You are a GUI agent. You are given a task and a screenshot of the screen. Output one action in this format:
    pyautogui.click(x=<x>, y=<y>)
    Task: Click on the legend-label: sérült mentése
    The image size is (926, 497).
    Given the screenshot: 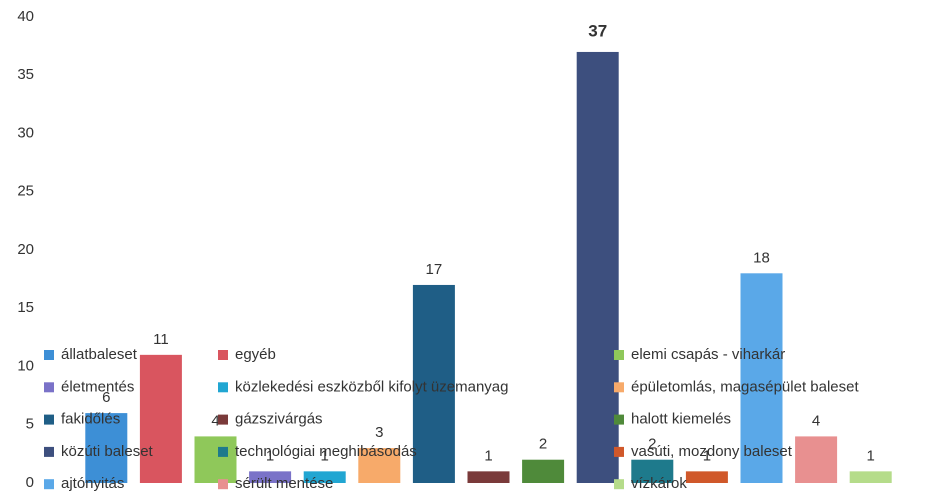 What is the action you would take?
    pyautogui.click(x=284, y=483)
    